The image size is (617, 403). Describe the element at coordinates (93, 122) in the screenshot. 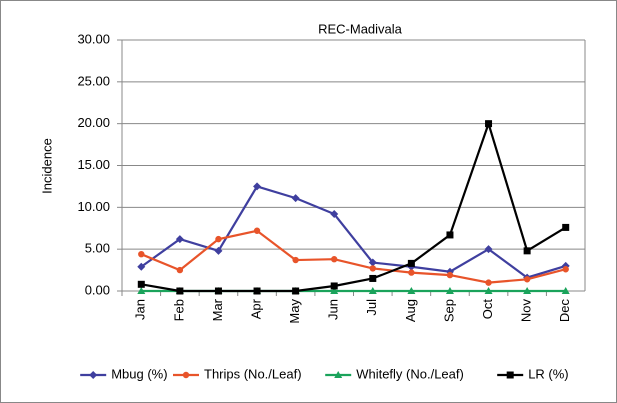

I see `y-tick-label: 20.00` at that location.